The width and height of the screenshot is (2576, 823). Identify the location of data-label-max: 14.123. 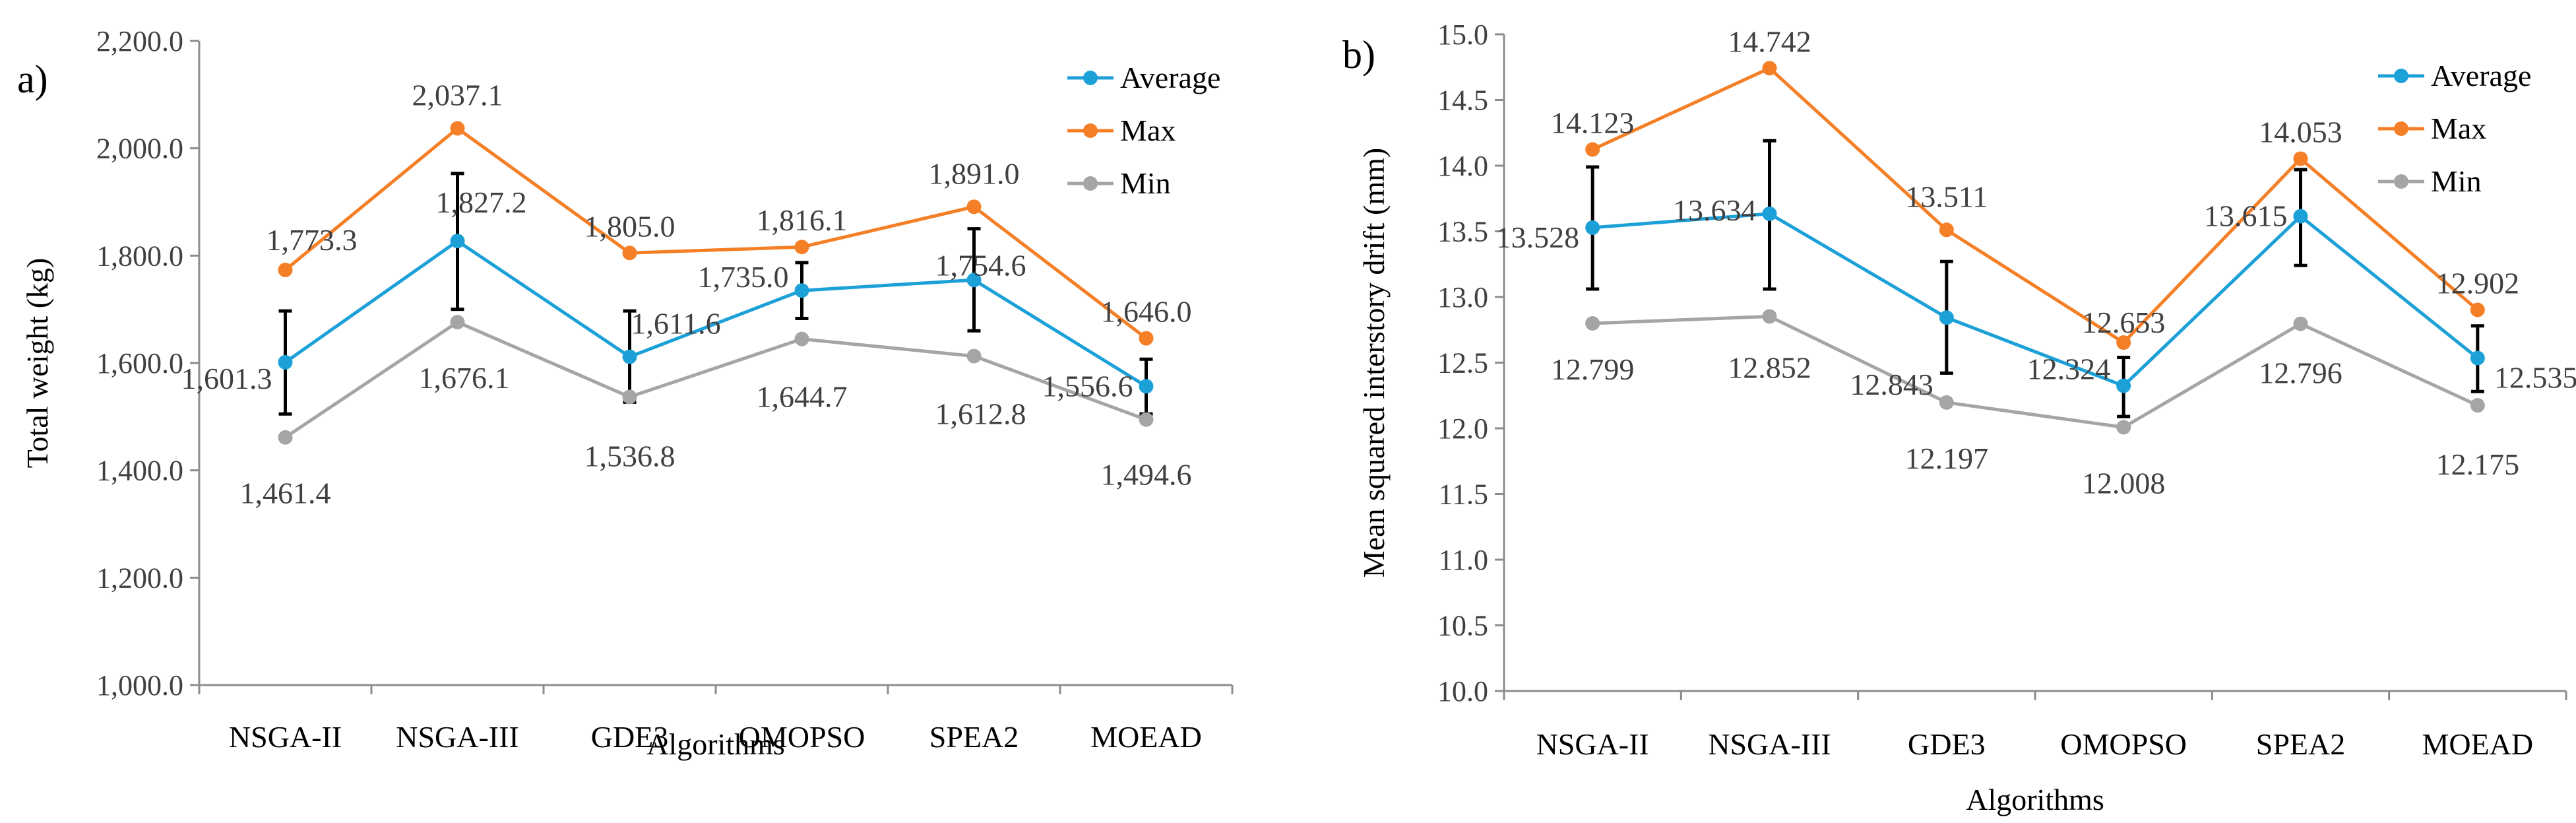
(1593, 123).